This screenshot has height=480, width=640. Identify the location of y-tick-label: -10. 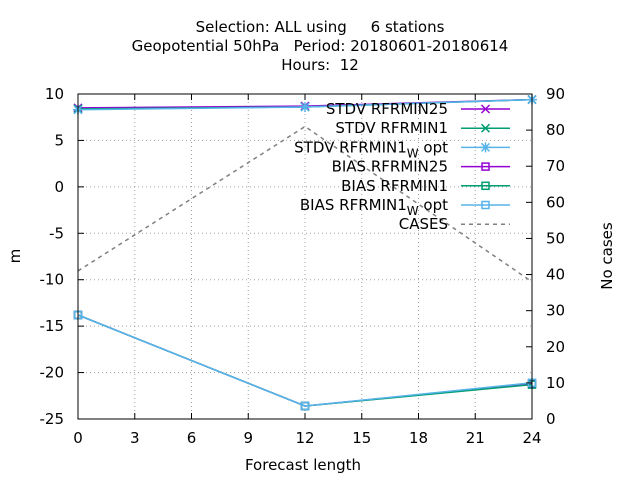
(52, 280).